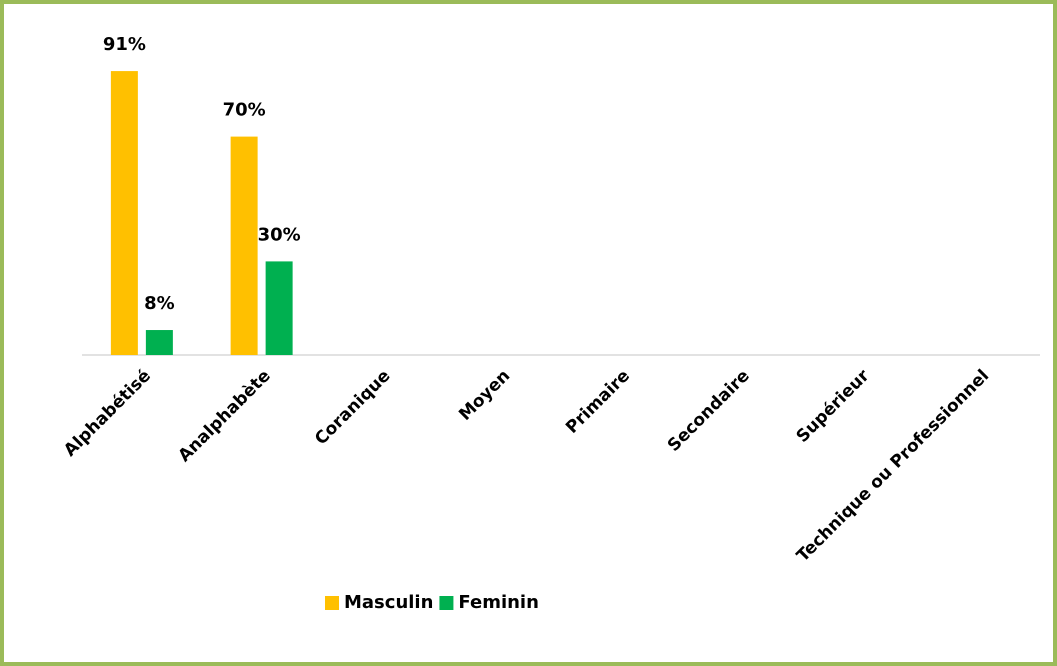  I want to click on data-label: 8%, so click(159, 303).